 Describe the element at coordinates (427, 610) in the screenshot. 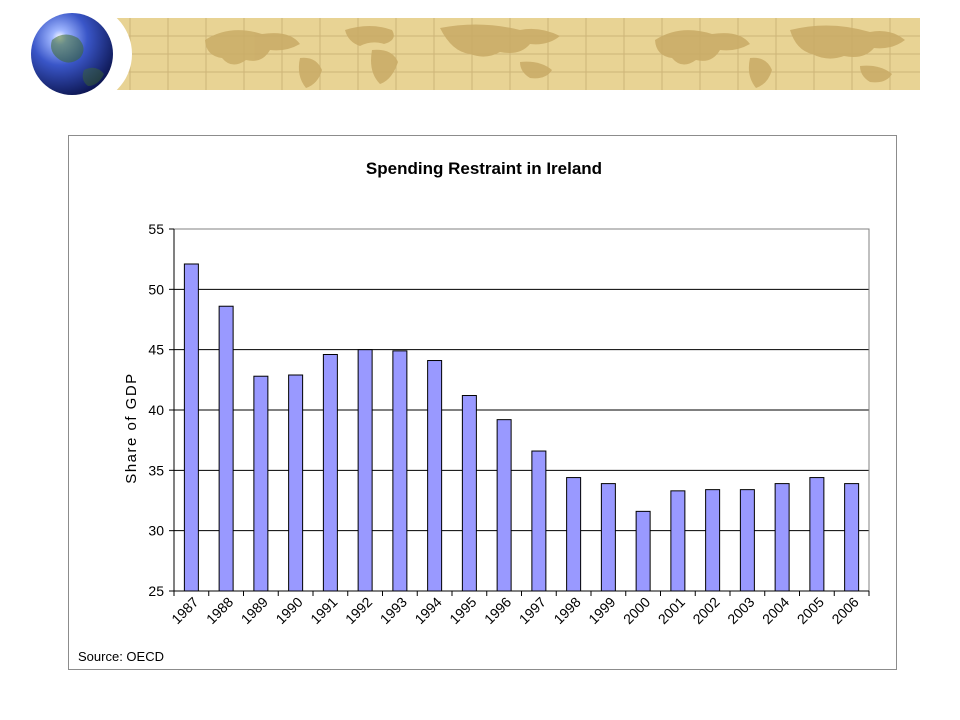

I see `x-tick-label: 1994` at that location.